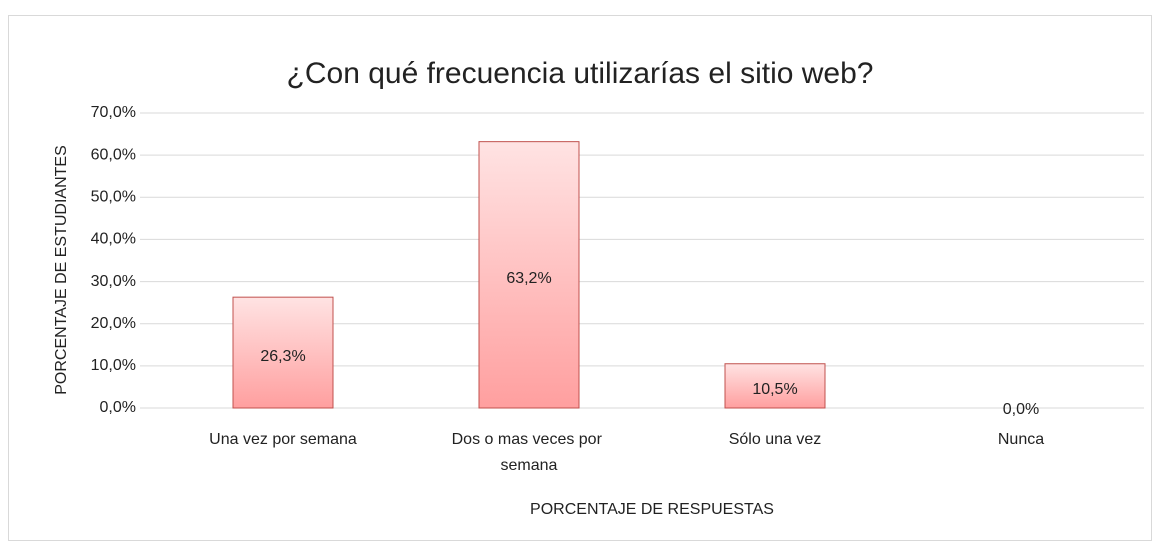  Describe the element at coordinates (652, 509) in the screenshot. I see `x-axis-label: PORCENTAJE DE RESPUESTAS` at that location.